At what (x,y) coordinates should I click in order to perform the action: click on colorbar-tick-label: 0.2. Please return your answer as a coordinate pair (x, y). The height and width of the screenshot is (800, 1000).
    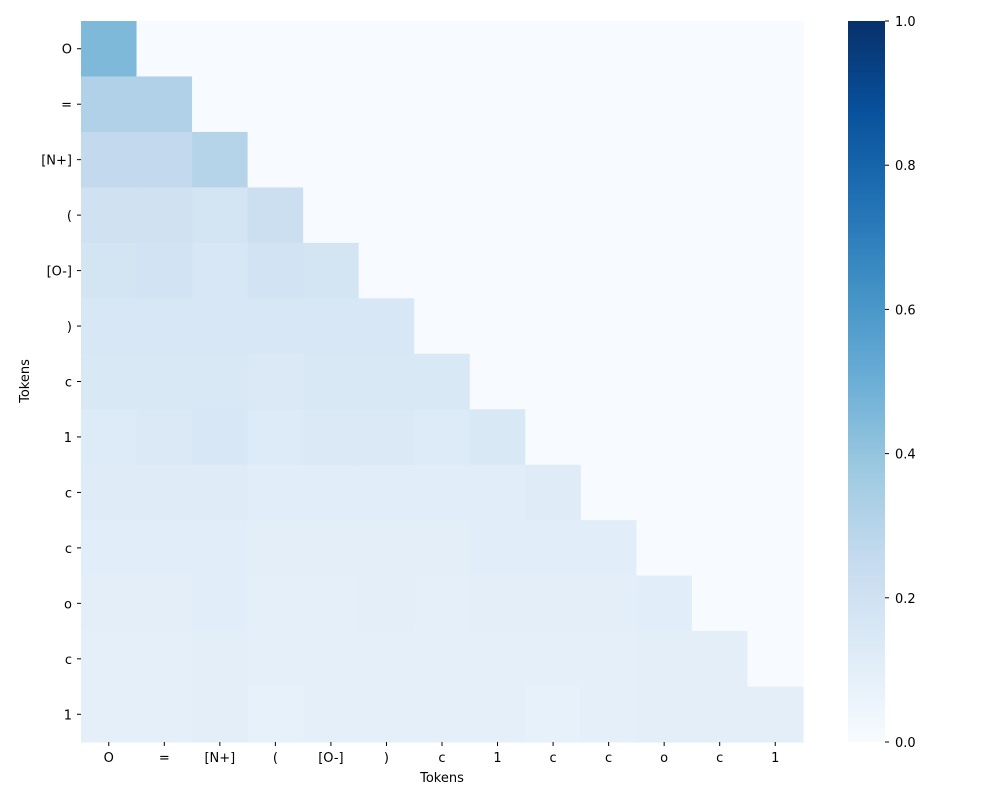
    Looking at the image, I should click on (905, 599).